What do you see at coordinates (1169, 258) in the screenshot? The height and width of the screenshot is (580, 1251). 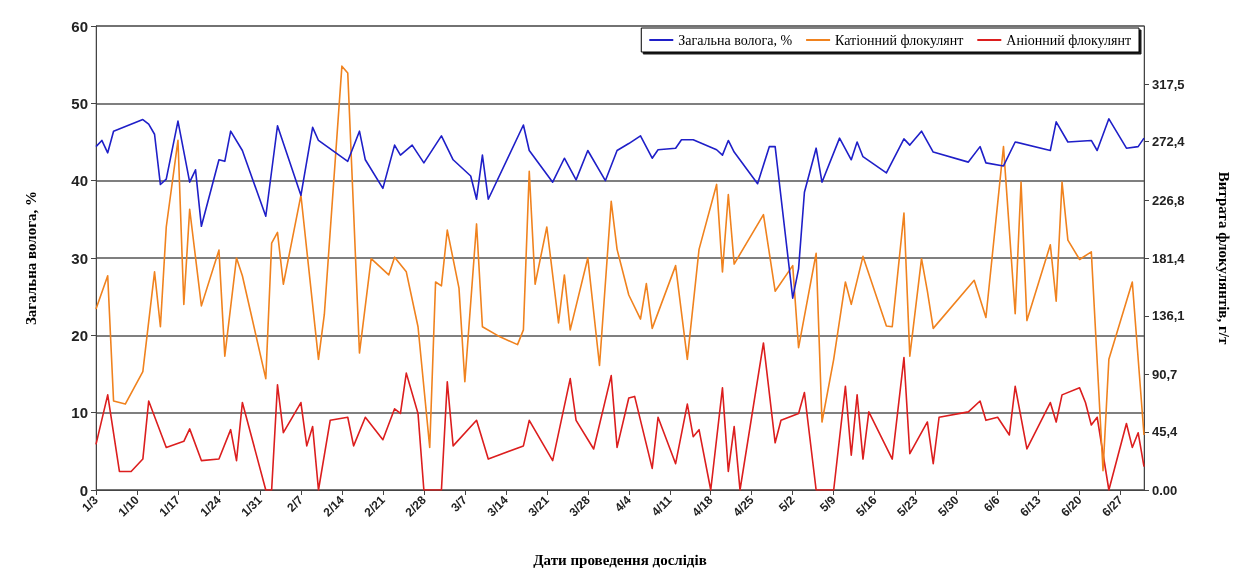 I see `y2-tick-label: 181,4` at bounding box center [1169, 258].